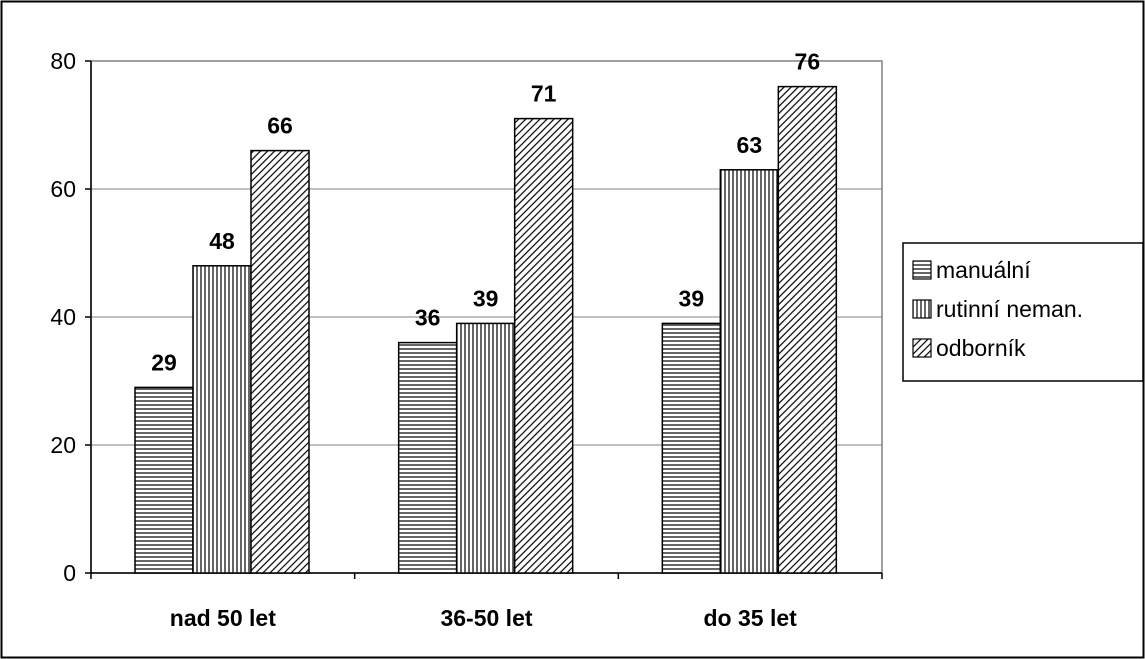  Describe the element at coordinates (750, 145) in the screenshot. I see `data-label: 63` at that location.